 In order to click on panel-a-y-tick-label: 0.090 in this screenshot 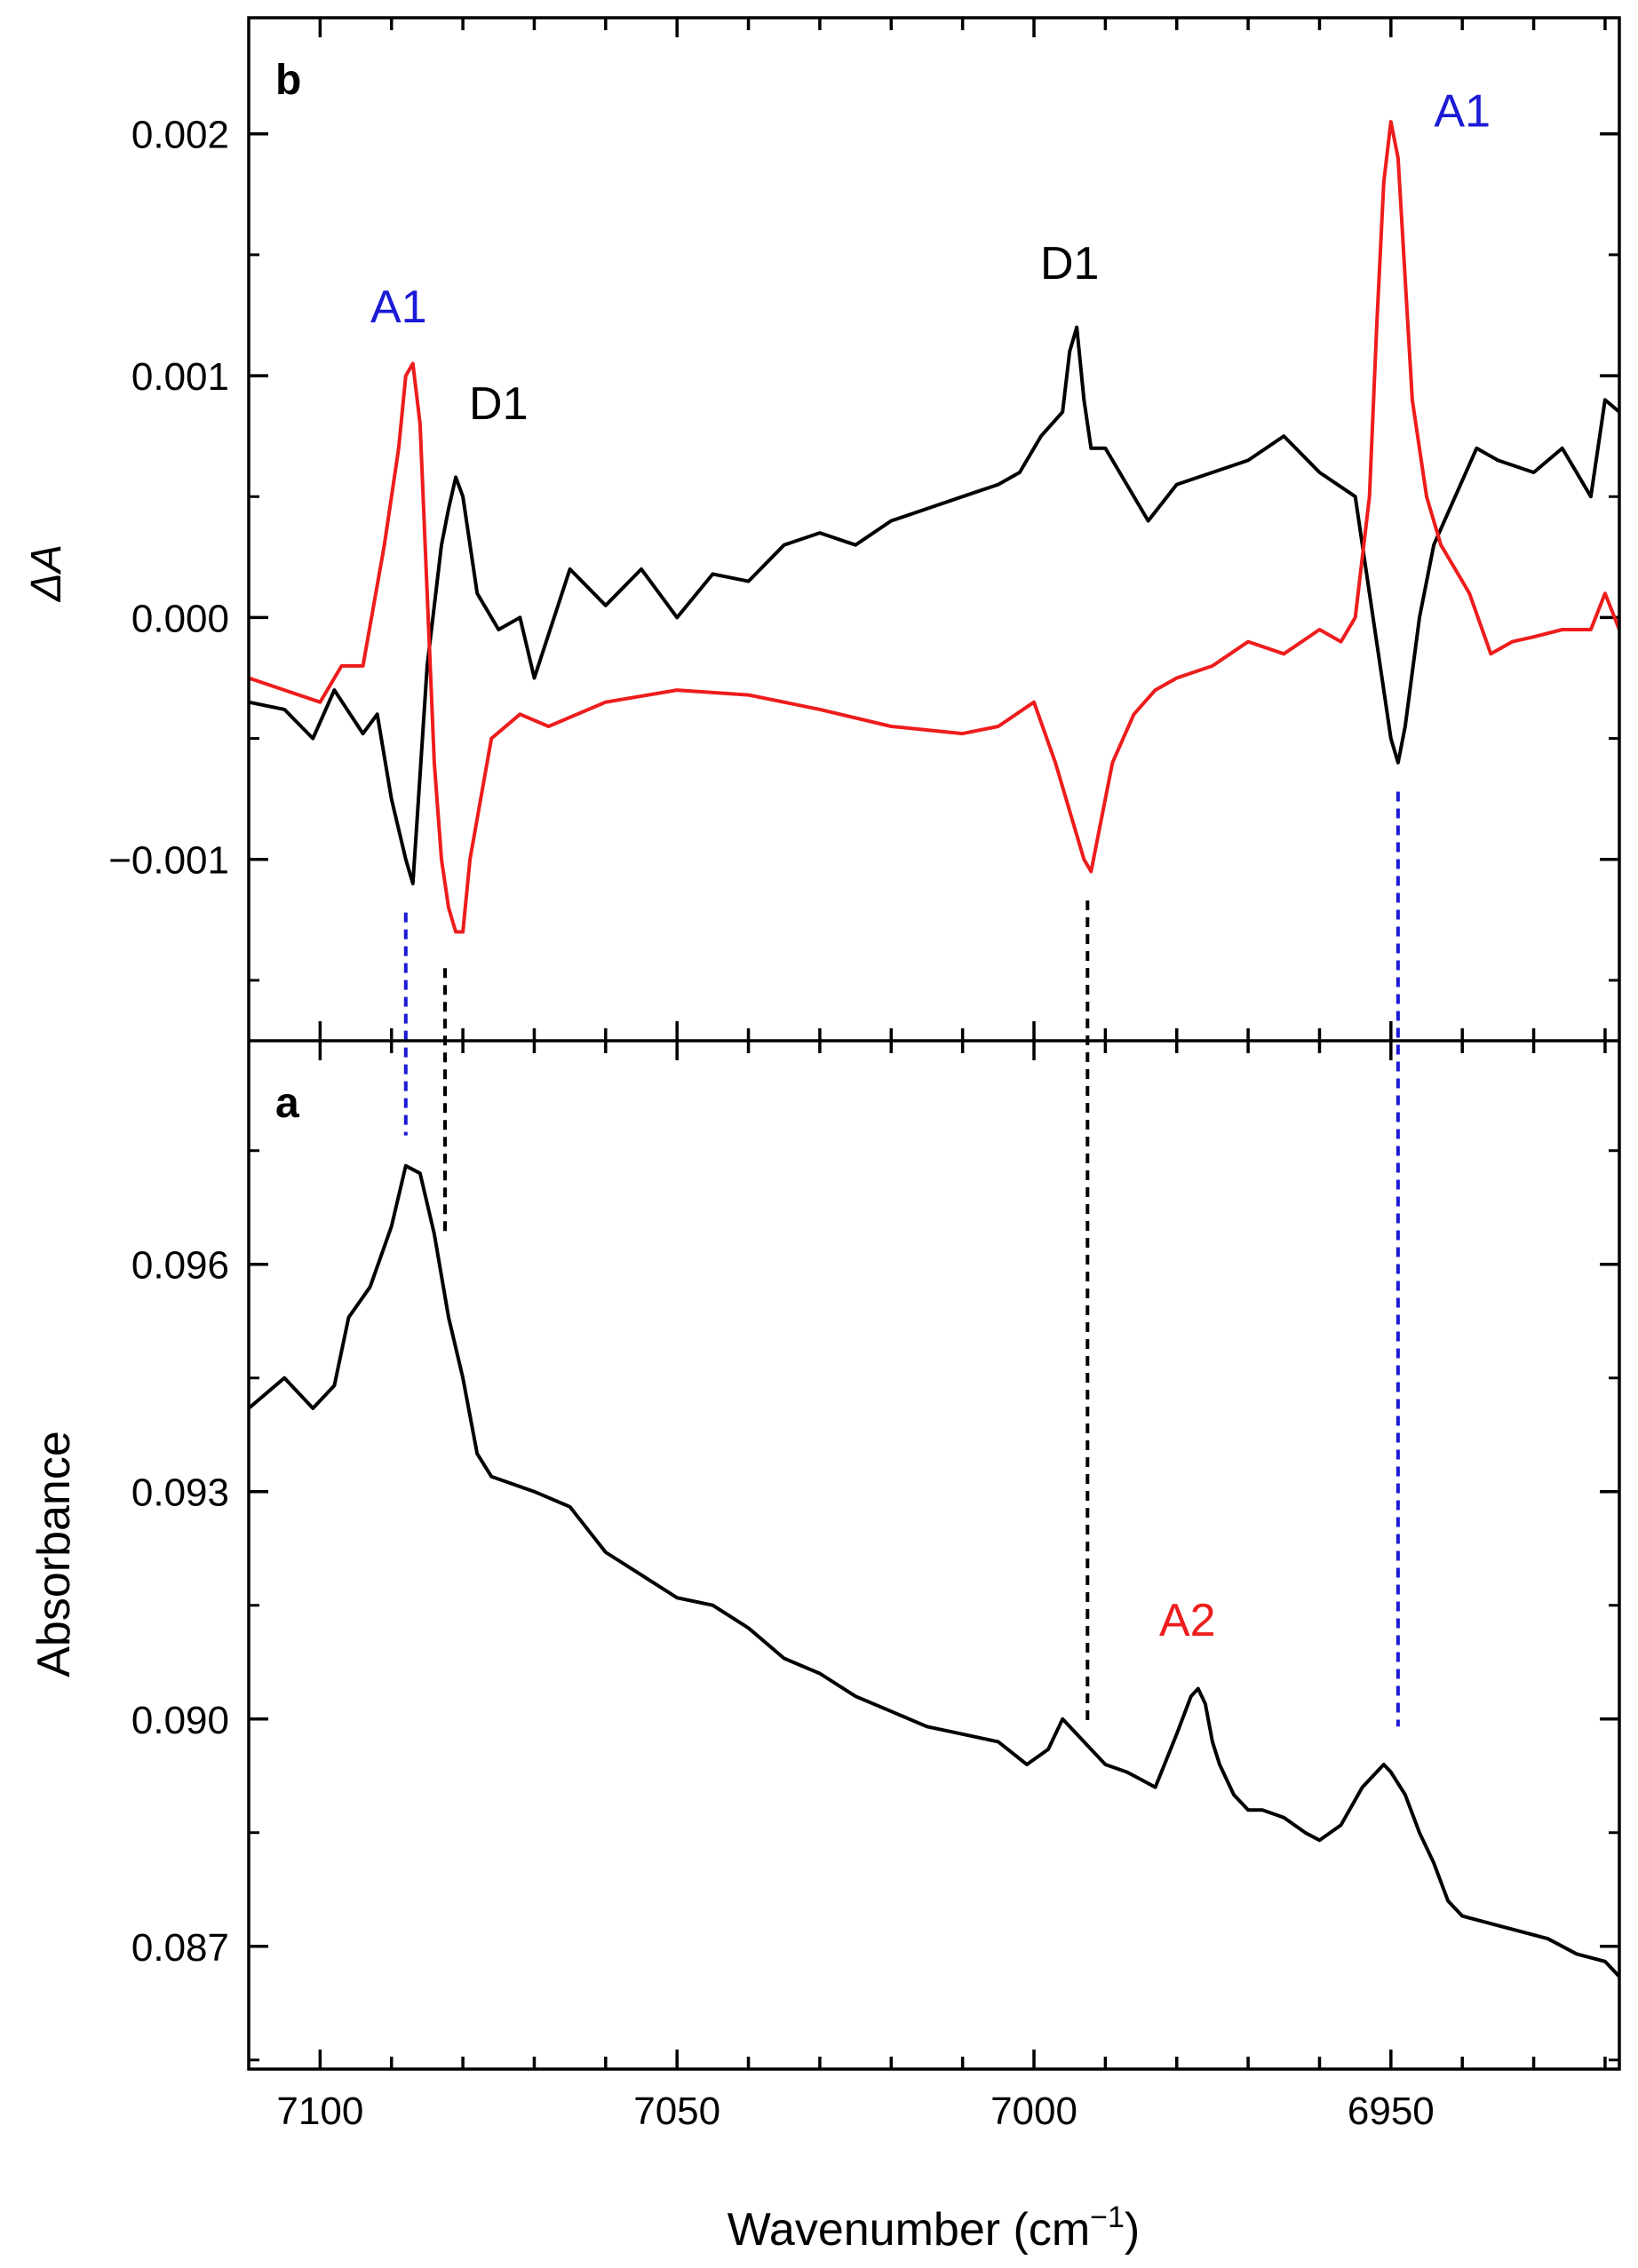, I will do `click(180, 1721)`.